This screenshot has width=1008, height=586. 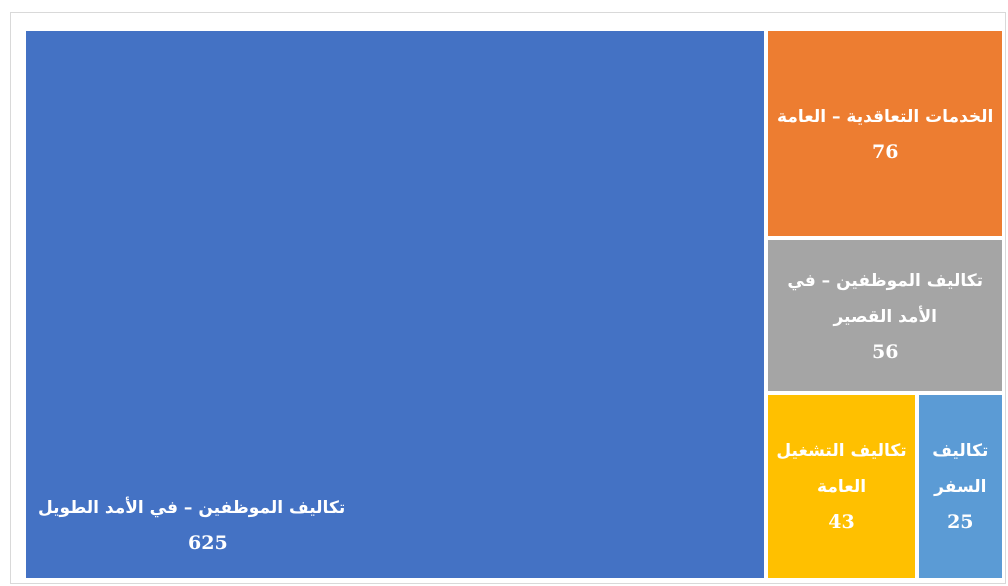 I want to click on treemap-tile: تكاليف الموظفين – في الأمد القصير 56, so click(x=885, y=315).